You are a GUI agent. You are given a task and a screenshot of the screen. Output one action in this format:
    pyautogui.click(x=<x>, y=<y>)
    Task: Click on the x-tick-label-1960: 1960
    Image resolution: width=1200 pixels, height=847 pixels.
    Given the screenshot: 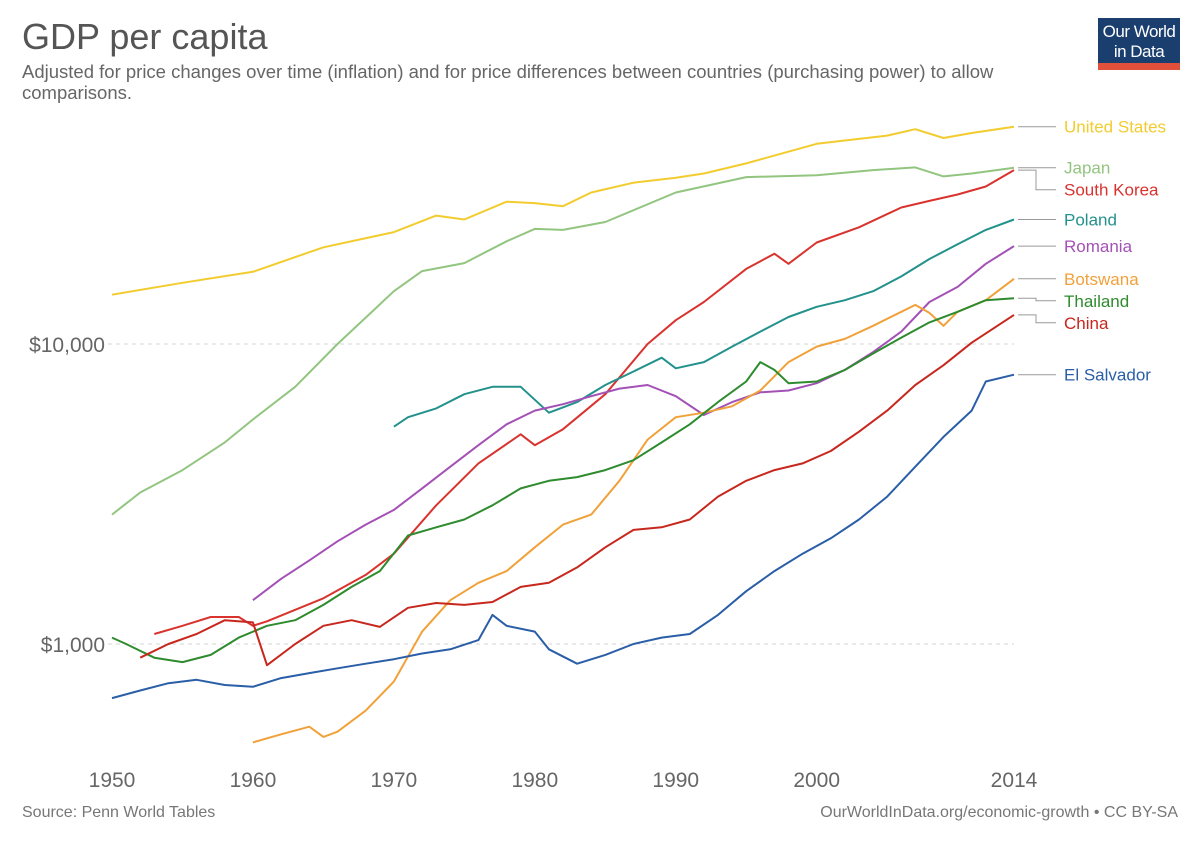 What is the action you would take?
    pyautogui.click(x=253, y=780)
    